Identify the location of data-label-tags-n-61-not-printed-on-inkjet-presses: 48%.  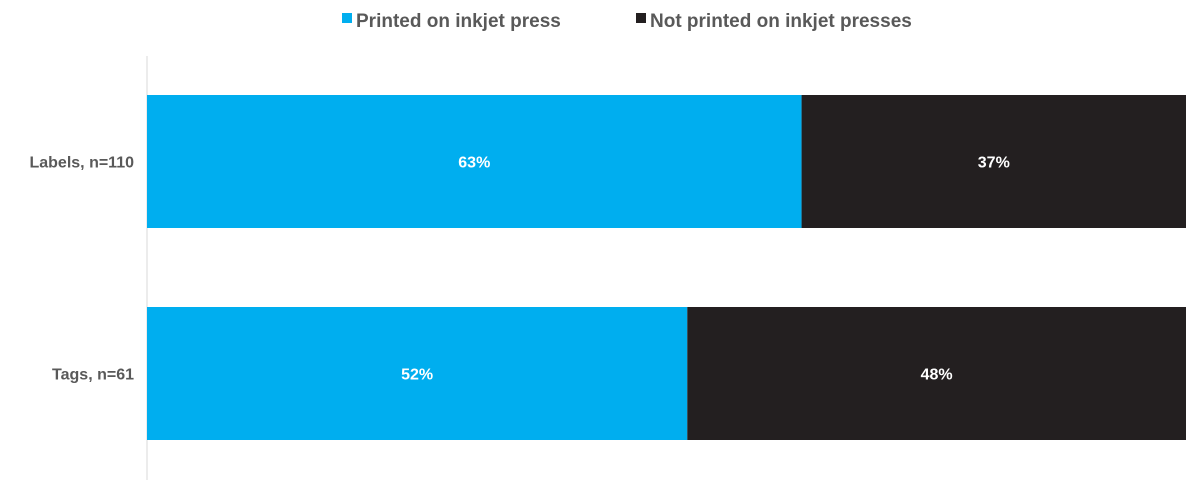
(937, 375).